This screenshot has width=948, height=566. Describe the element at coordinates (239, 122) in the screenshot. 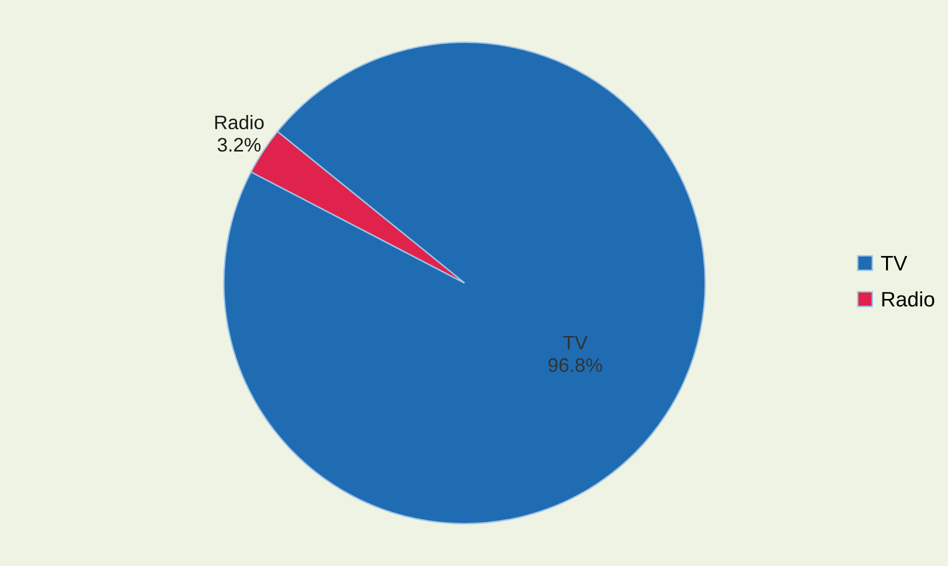

I see `slice-label: Radio` at that location.